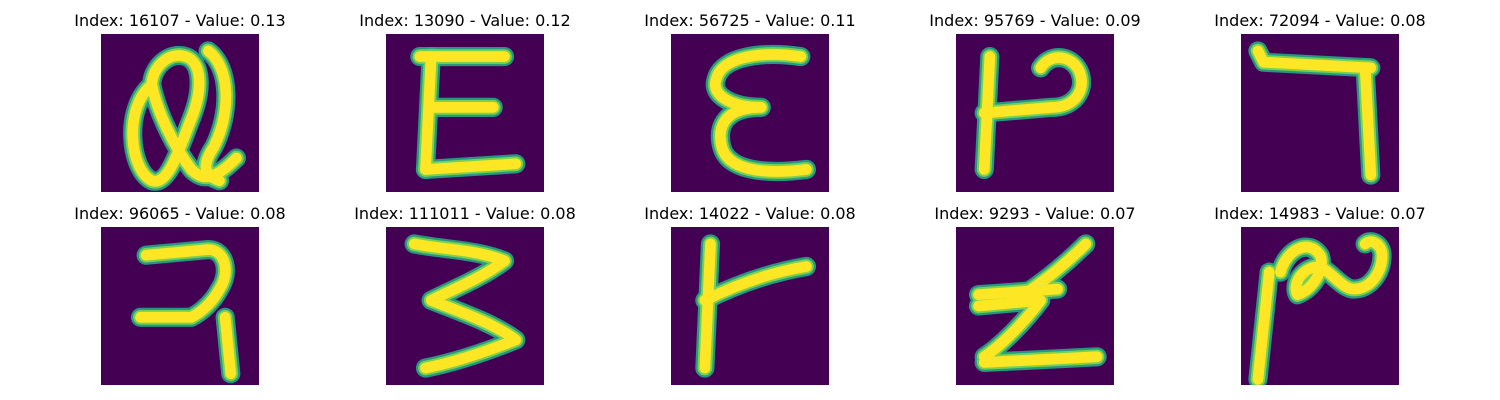  What do you see at coordinates (1035, 20) in the screenshot?
I see `panel-title: Index: 95769 - Value: 0.09` at bounding box center [1035, 20].